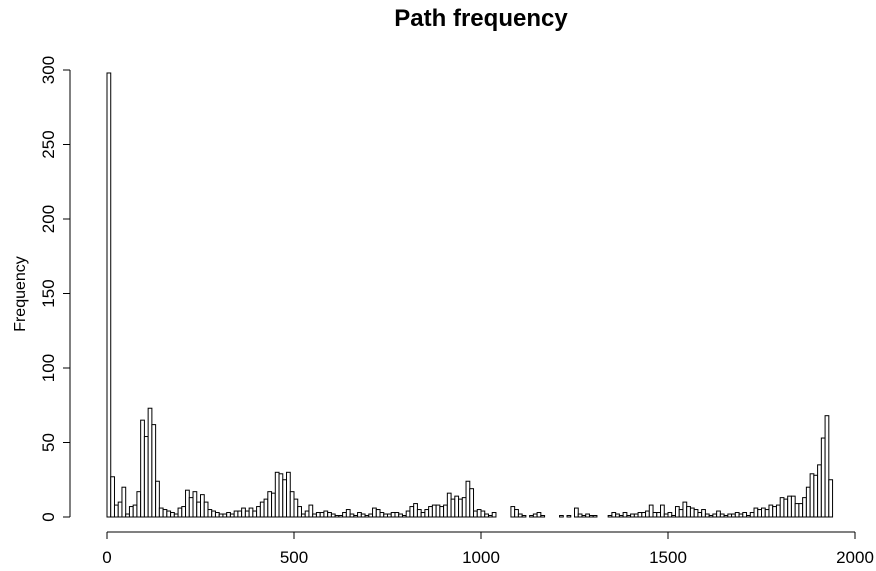 Image resolution: width=876 pixels, height=571 pixels. Describe the element at coordinates (48, 368) in the screenshot. I see `y-tick-label: 100` at that location.